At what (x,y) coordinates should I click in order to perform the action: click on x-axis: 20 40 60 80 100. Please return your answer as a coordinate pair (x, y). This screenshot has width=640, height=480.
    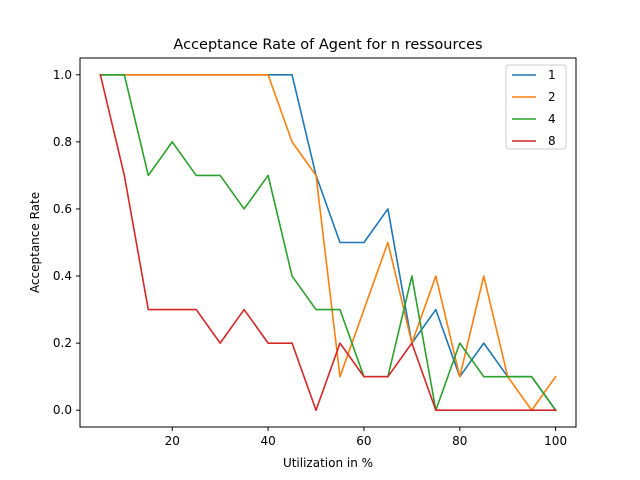
    Looking at the image, I should click on (366, 437).